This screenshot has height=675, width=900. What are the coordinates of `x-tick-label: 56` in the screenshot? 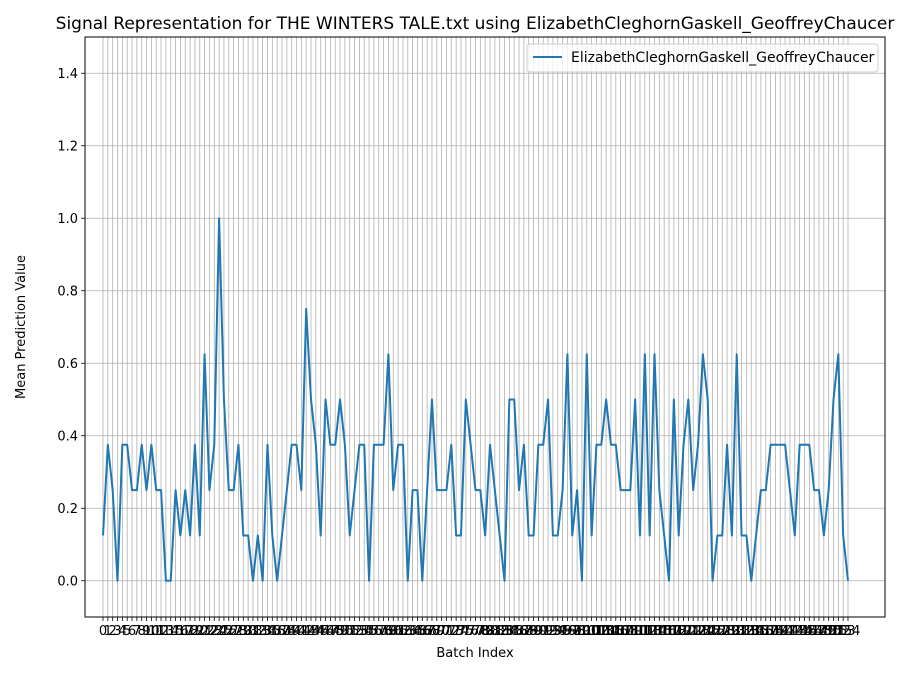 It's located at (374, 631).